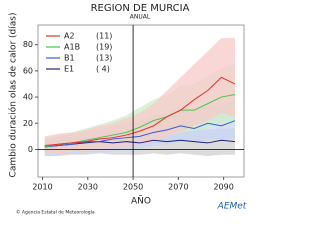 Image resolution: width=320 pixels, height=240 pixels. I want to click on logo: AEMet, so click(232, 207).